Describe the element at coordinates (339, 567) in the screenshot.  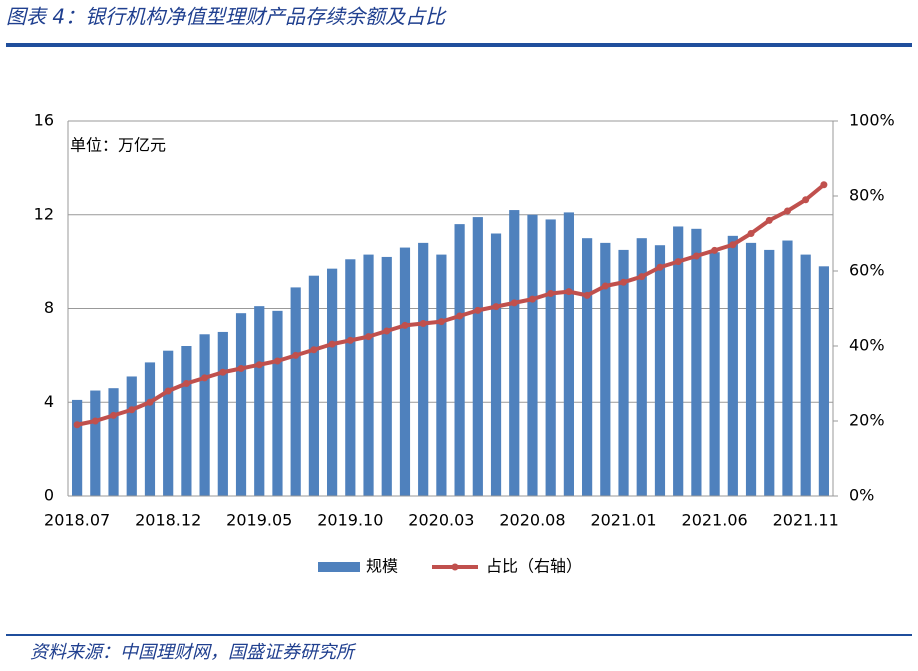
I see `legend-swatch` at that location.